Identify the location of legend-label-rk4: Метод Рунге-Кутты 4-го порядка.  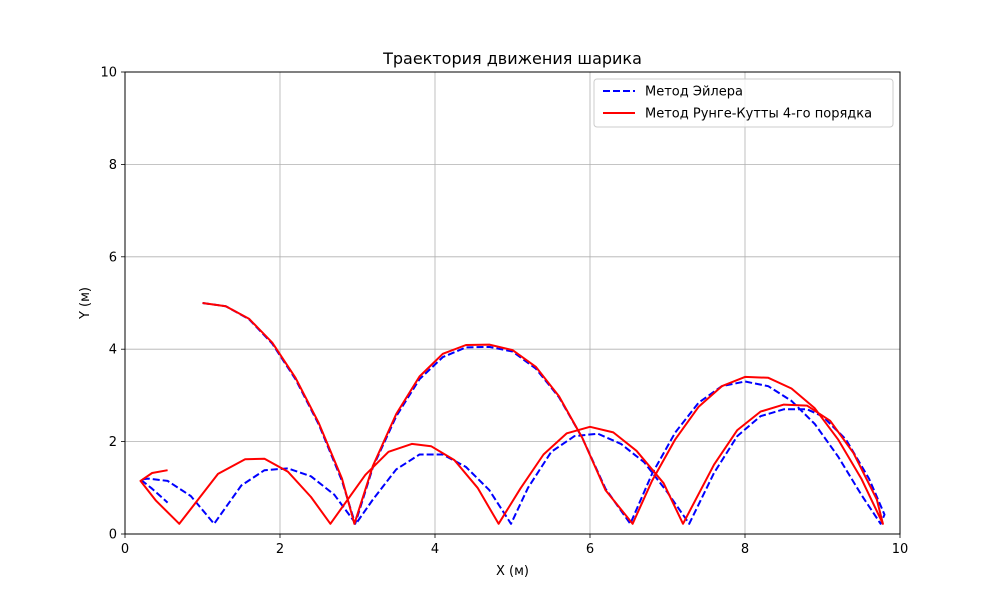
(758, 114).